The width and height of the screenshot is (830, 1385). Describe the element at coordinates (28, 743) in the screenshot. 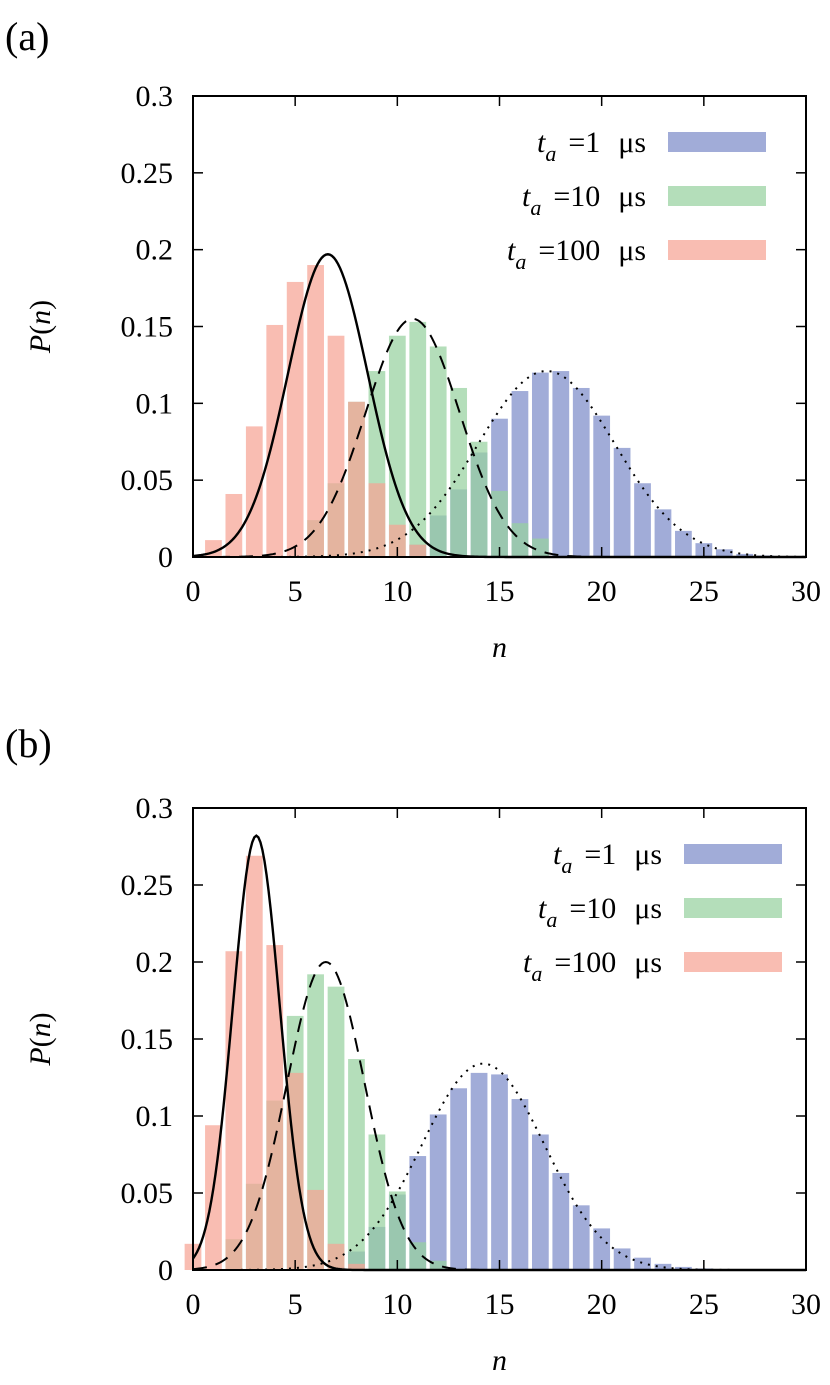

I see `panel-label: (b)` at that location.